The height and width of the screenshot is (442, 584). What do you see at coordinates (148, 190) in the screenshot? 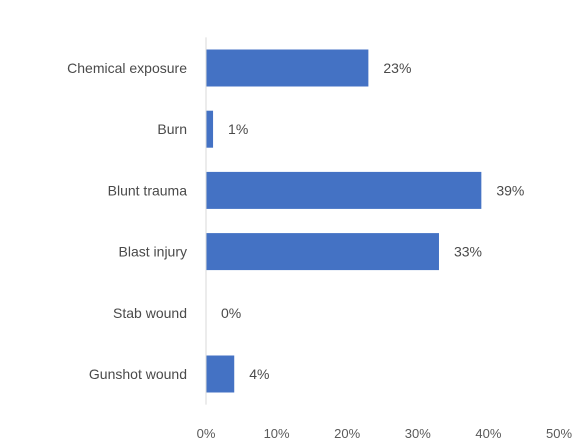
I see `category-label-blunt-trauma: Blunt trauma` at bounding box center [148, 190].